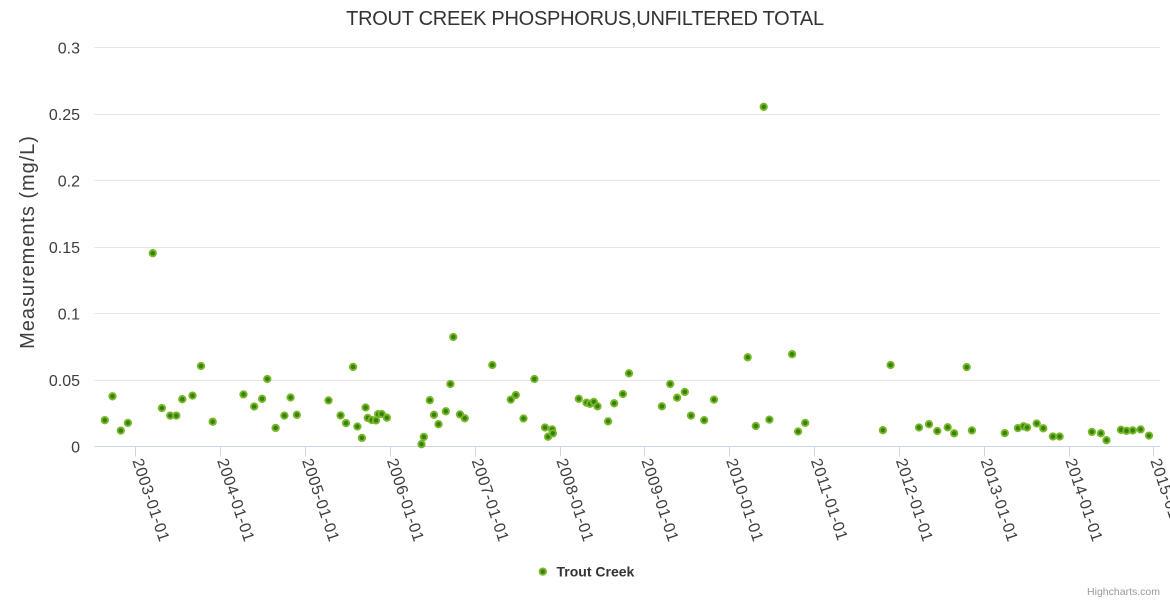 The height and width of the screenshot is (600, 1170). Describe the element at coordinates (64, 115) in the screenshot. I see `svg-text: 0.25` at that location.